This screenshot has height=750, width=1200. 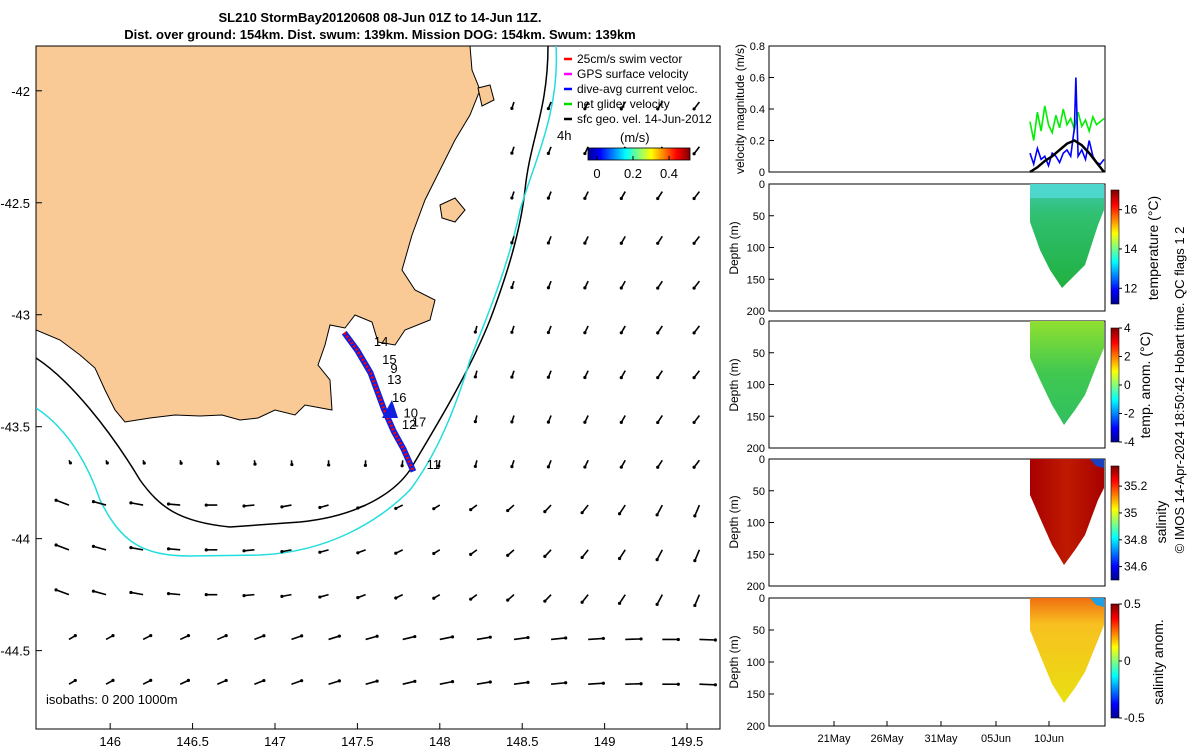 I want to click on time-tick-label: 10Jun, so click(x=1049, y=739).